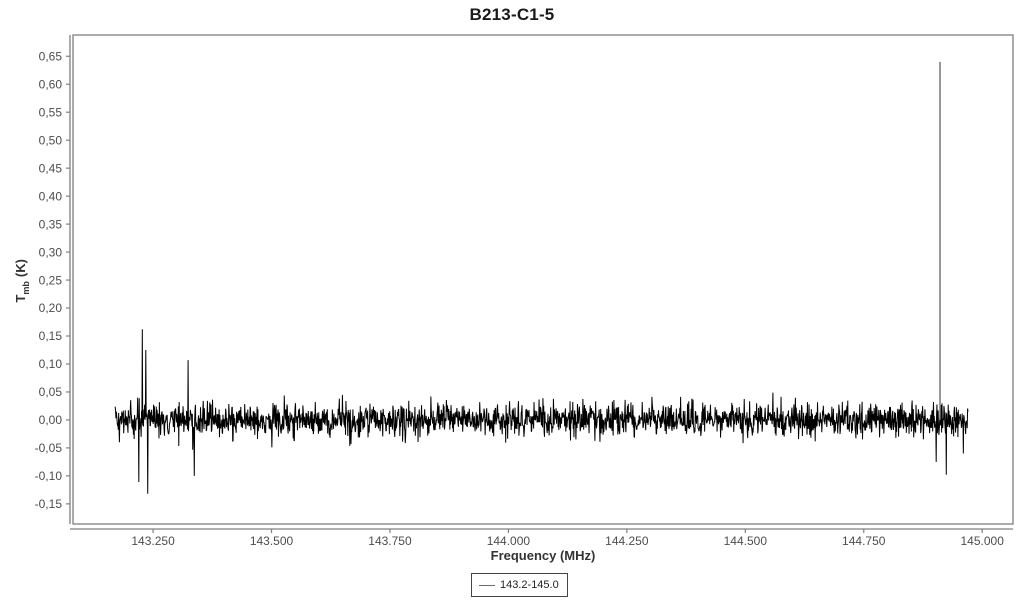 The width and height of the screenshot is (1024, 600). What do you see at coordinates (543, 555) in the screenshot?
I see `x-axis-label: Frequency (MHz)` at bounding box center [543, 555].